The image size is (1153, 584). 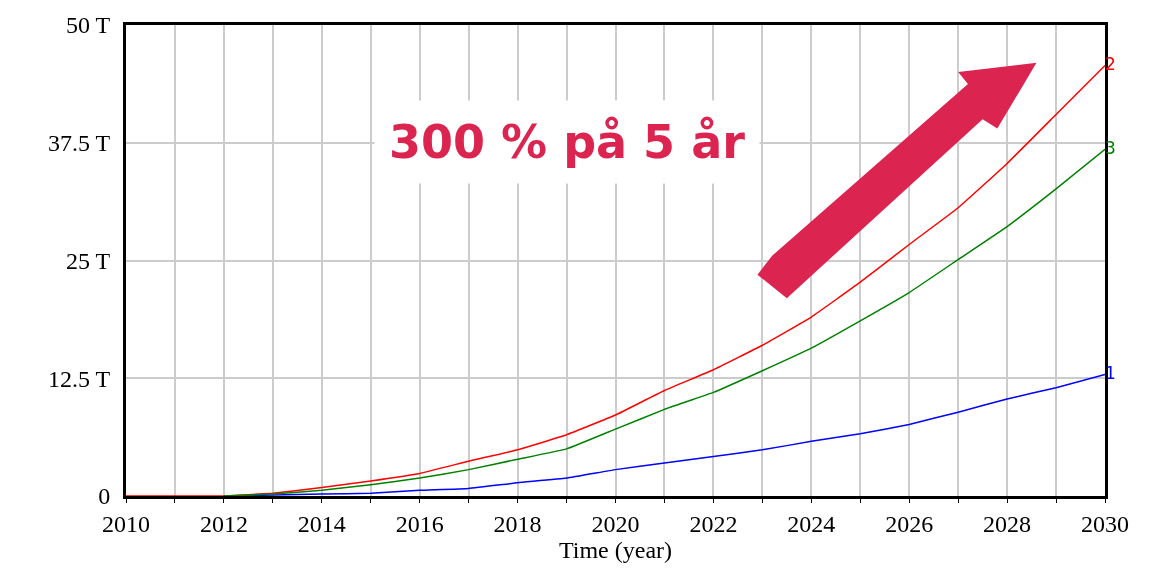 What do you see at coordinates (223, 523) in the screenshot?
I see `x-tick-label: 2012` at bounding box center [223, 523].